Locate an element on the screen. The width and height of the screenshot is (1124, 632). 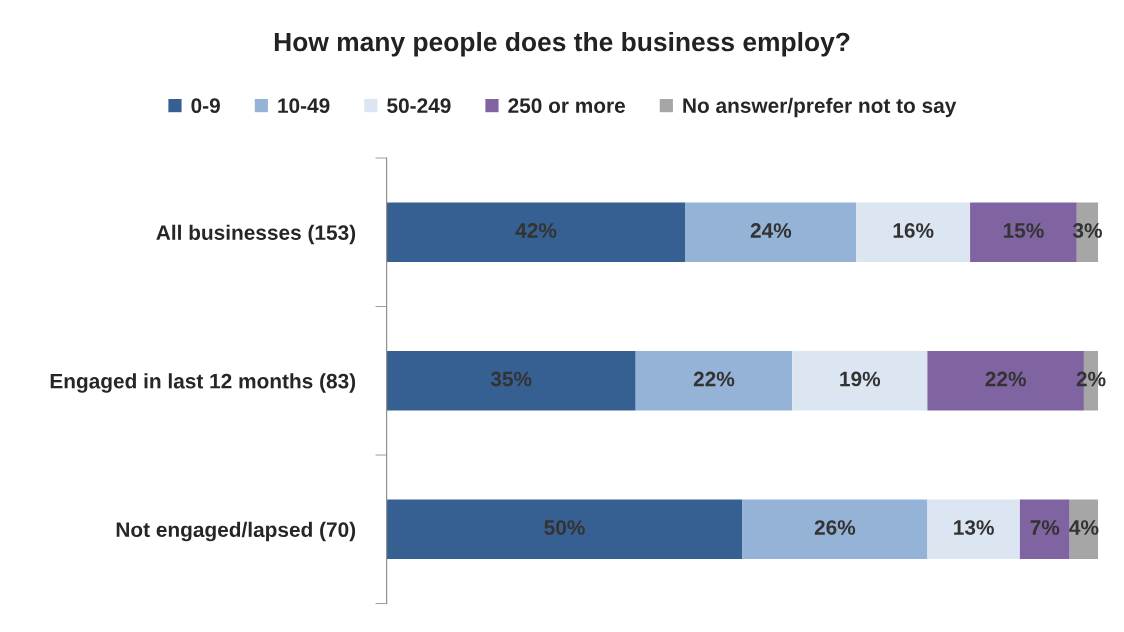
data-label: 19% is located at coordinates (860, 379).